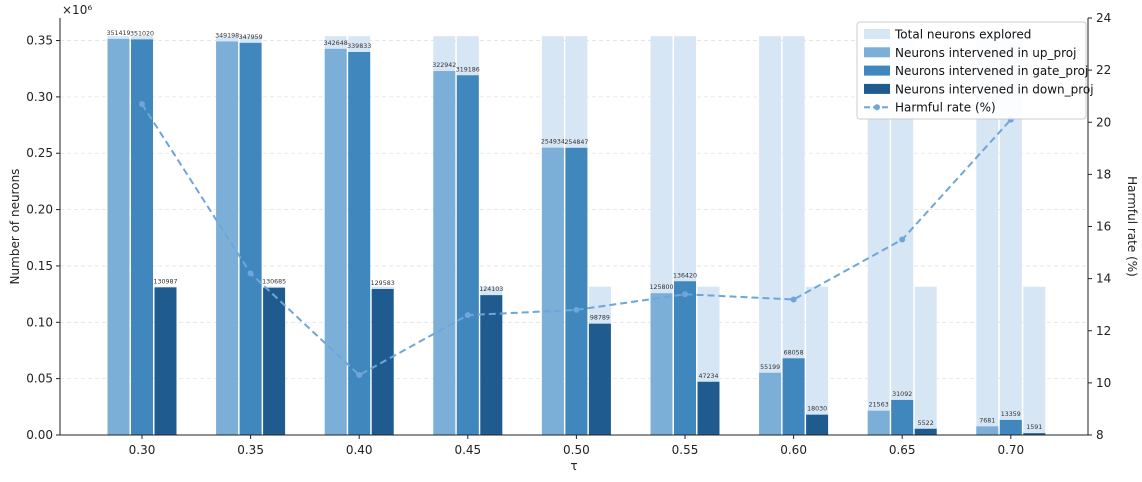 The image size is (1142, 482). Describe the element at coordinates (902, 450) in the screenshot. I see `x-tick-label: 0.65` at that location.